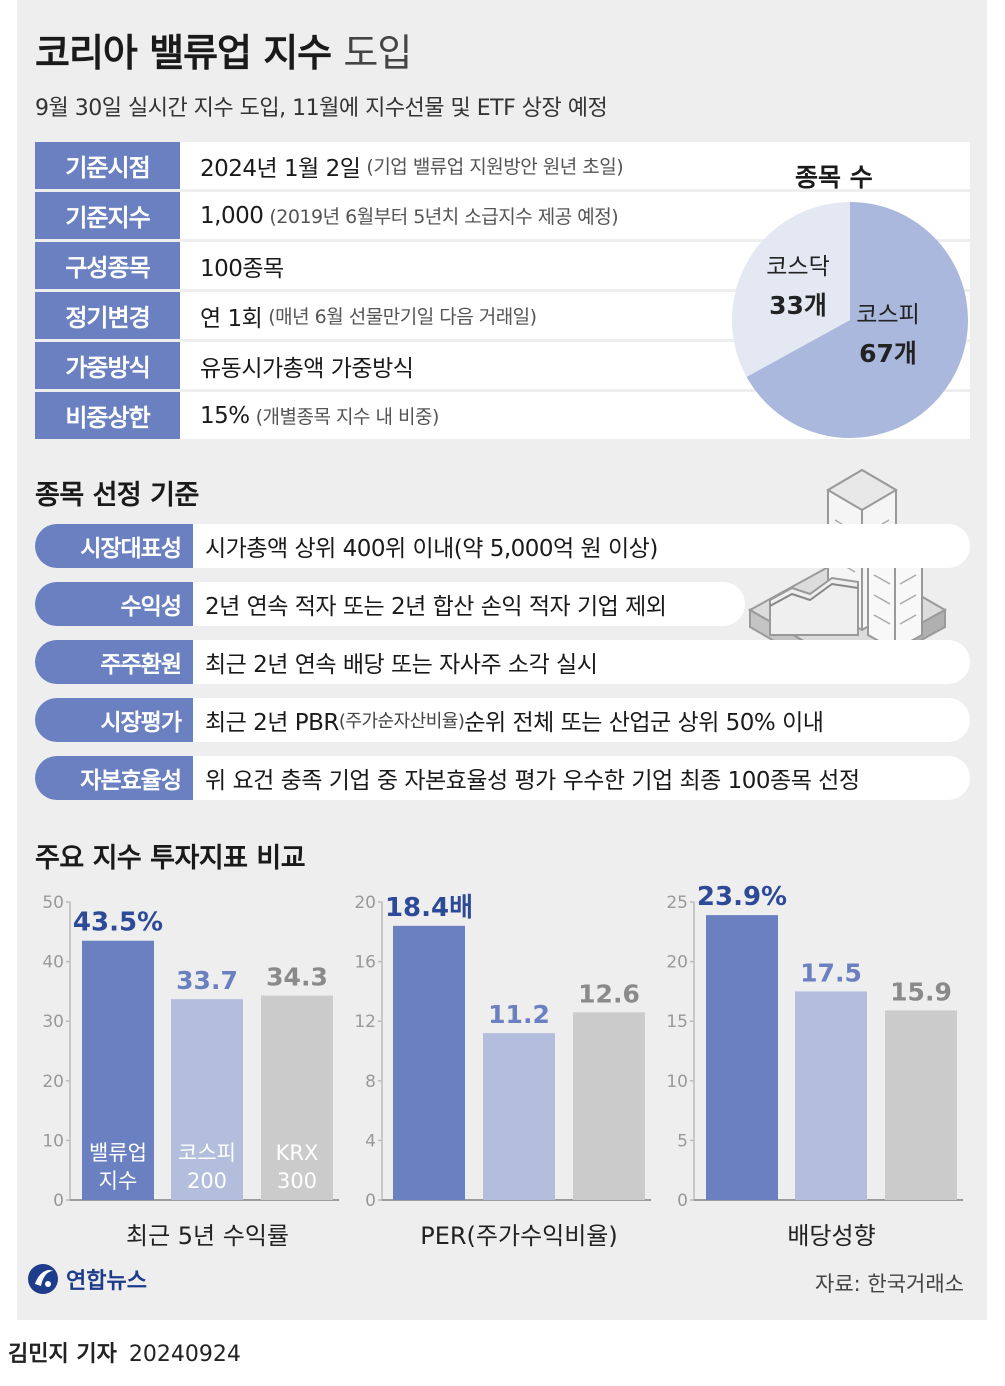 This screenshot has width=1005, height=1386. Describe the element at coordinates (223, 53) in the screenshot. I see `page-title: 코리아 밸류업 지수 도입` at that location.